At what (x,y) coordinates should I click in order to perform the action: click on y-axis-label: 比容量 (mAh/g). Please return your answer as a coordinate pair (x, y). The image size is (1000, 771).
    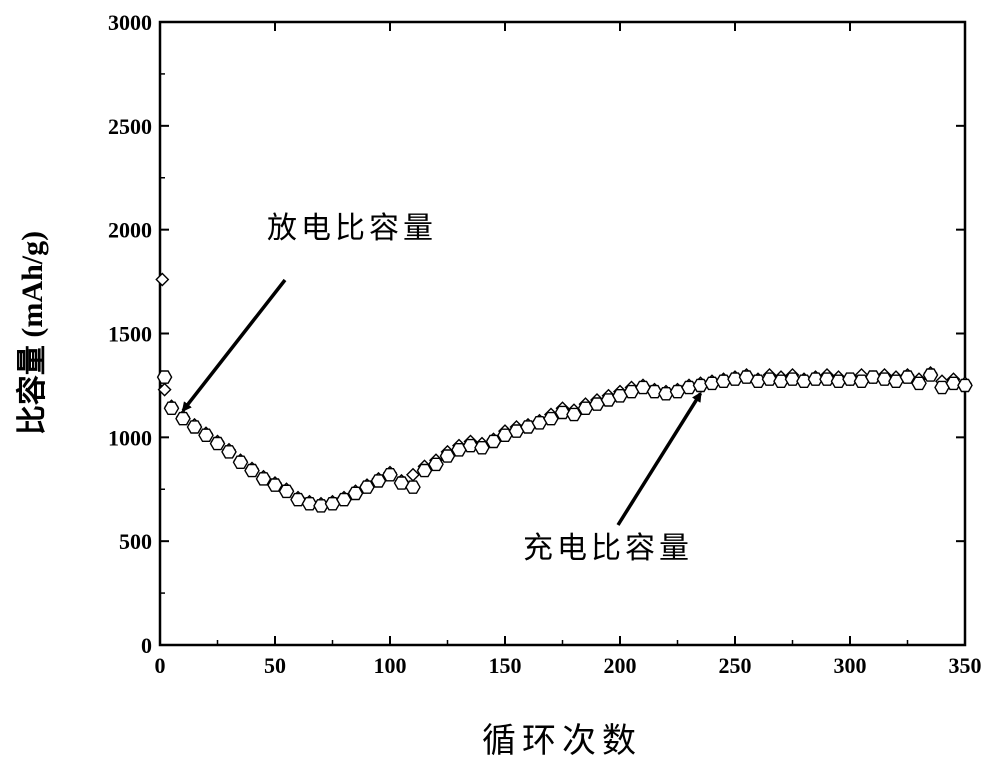
    Looking at the image, I should click on (32, 333).